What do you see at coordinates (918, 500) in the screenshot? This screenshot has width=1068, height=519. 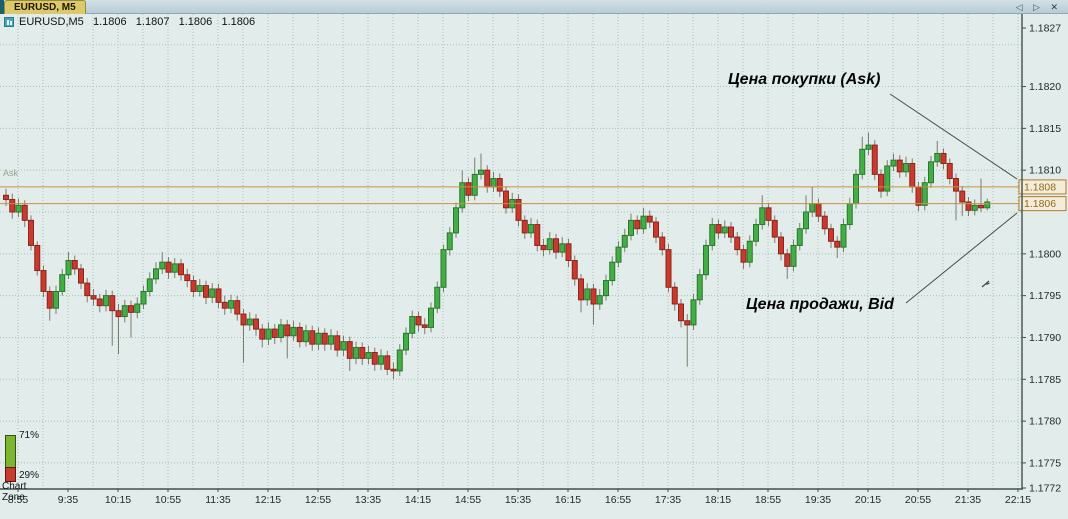 I see `time-axis-label: 20:55` at bounding box center [918, 500].